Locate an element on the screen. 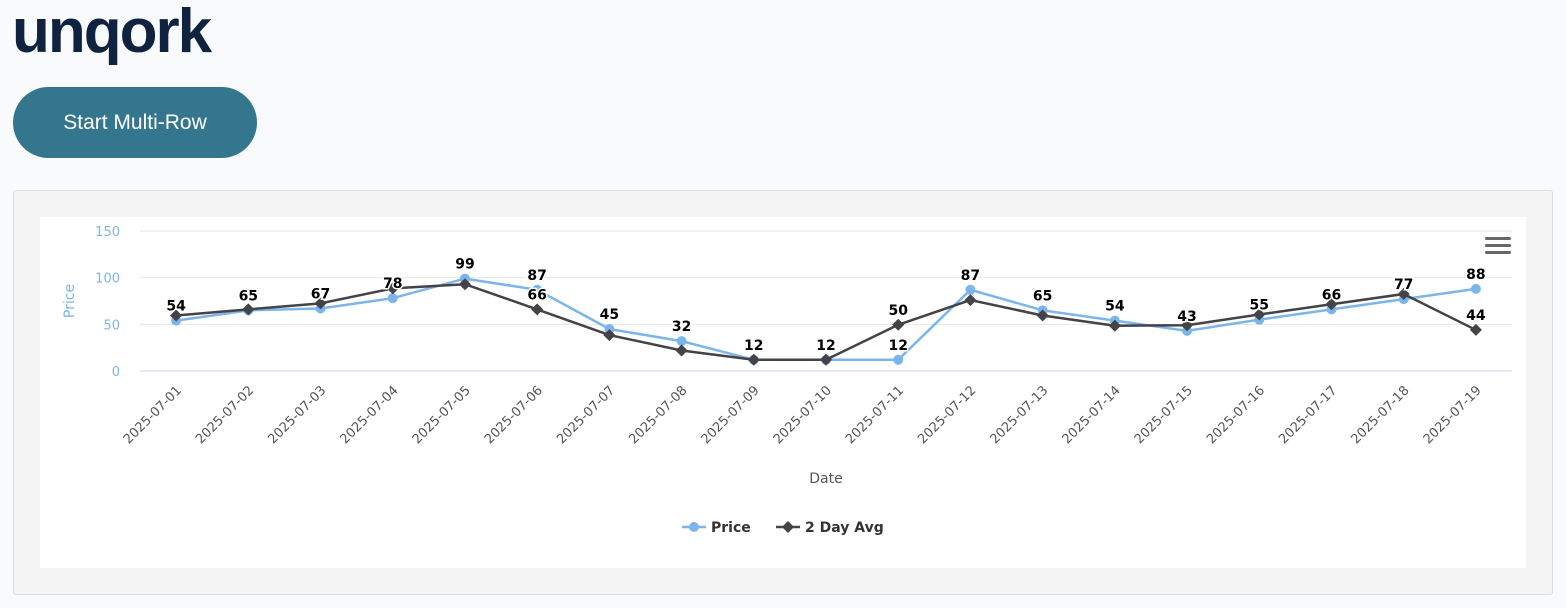 Image resolution: width=1566 pixels, height=608 pixels. x-tick-label: 2025-07-16 is located at coordinates (1236, 415).